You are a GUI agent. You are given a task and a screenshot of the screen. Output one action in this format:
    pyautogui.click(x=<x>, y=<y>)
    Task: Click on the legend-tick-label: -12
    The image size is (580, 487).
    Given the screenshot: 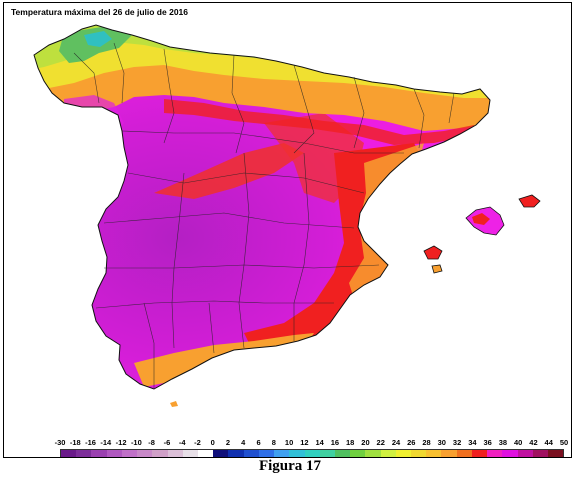 What is the action you would take?
    pyautogui.click(x=121, y=442)
    